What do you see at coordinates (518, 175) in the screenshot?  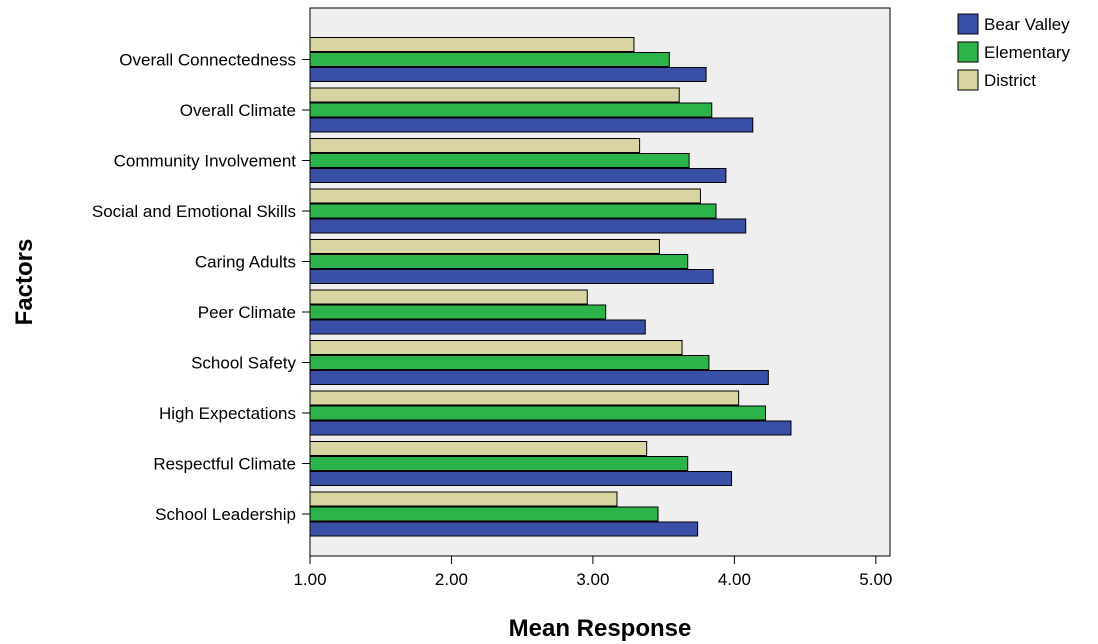 I see `bar-bear-valley-community-involvement` at bounding box center [518, 175].